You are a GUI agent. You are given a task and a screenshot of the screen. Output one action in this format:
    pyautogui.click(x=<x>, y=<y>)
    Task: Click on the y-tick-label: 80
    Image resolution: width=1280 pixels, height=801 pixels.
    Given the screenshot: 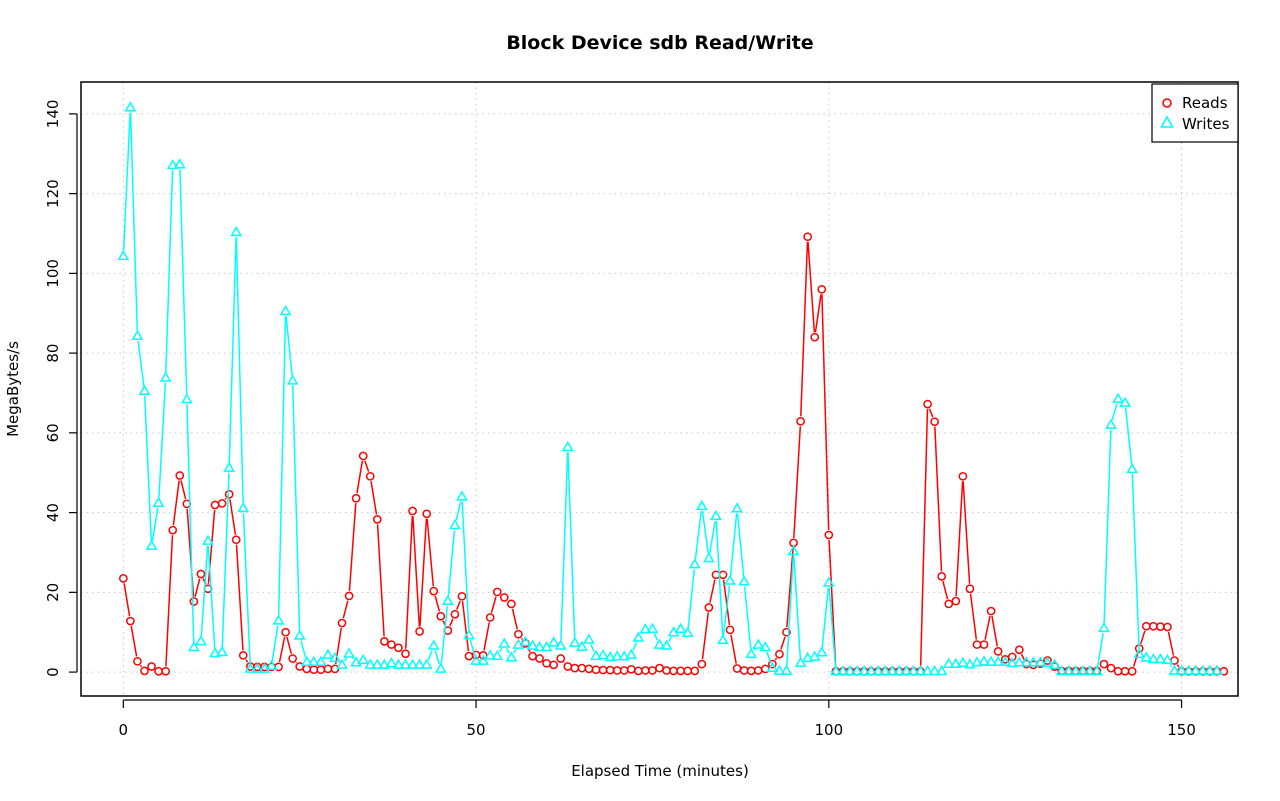 What is the action you would take?
    pyautogui.click(x=53, y=353)
    